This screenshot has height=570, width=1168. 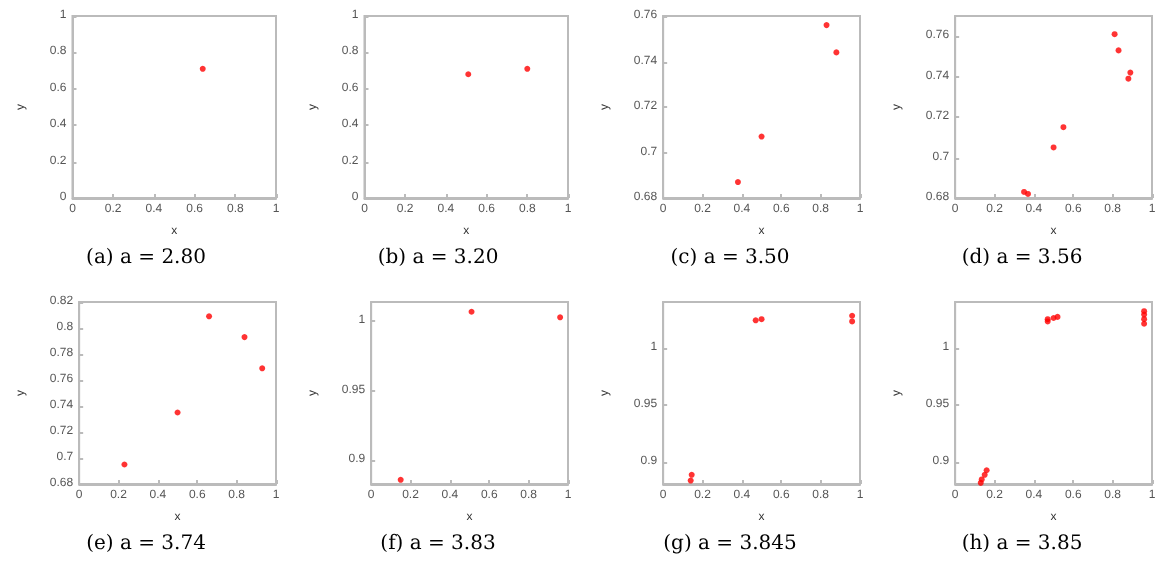 I want to click on text: (e) a = 3.74, so click(x=146, y=543).